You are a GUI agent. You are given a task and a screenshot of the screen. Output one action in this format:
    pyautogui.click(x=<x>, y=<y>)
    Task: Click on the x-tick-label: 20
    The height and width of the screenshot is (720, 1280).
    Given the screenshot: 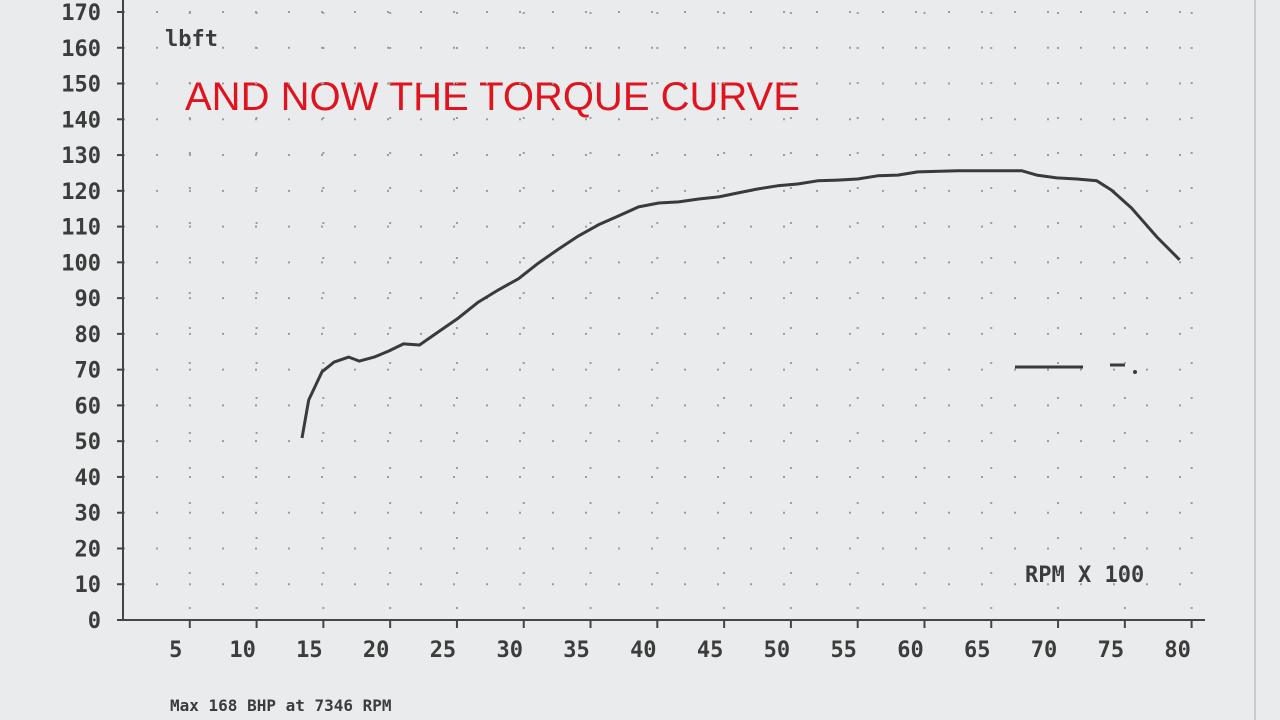 What is the action you would take?
    pyautogui.click(x=376, y=650)
    